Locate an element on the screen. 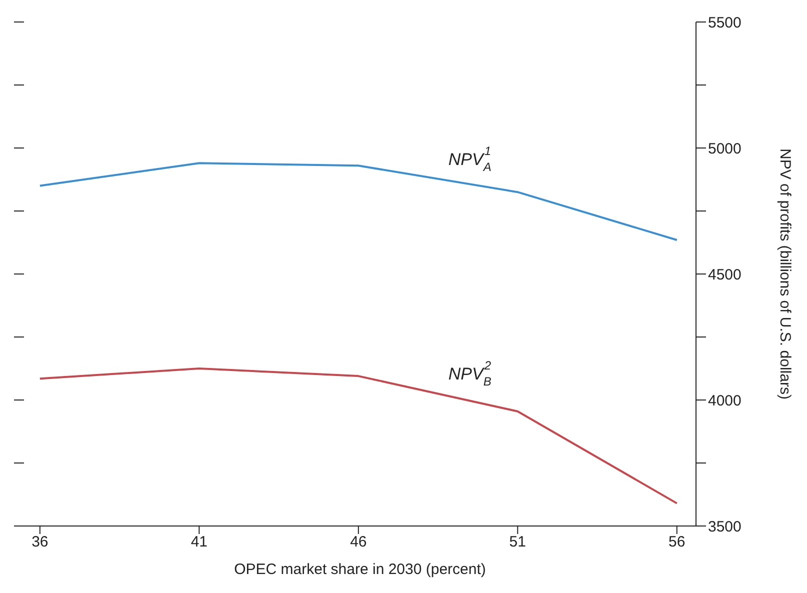  y-axis-title: NPV of profits (billions of U.S. dollars) is located at coordinates (785, 274).